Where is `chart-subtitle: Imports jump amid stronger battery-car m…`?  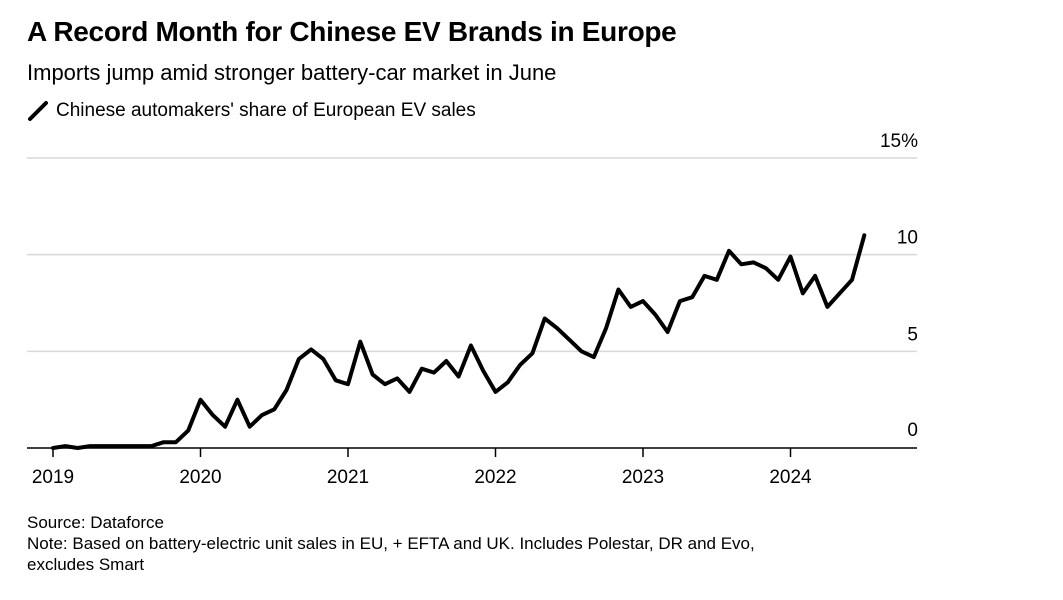 chart-subtitle: Imports jump amid stronger battery-car m… is located at coordinates (292, 72).